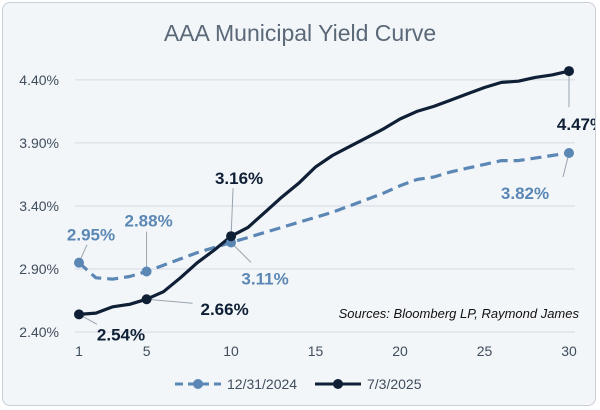  What do you see at coordinates (39, 332) in the screenshot?
I see `y-tick-label: 2.40%` at bounding box center [39, 332].